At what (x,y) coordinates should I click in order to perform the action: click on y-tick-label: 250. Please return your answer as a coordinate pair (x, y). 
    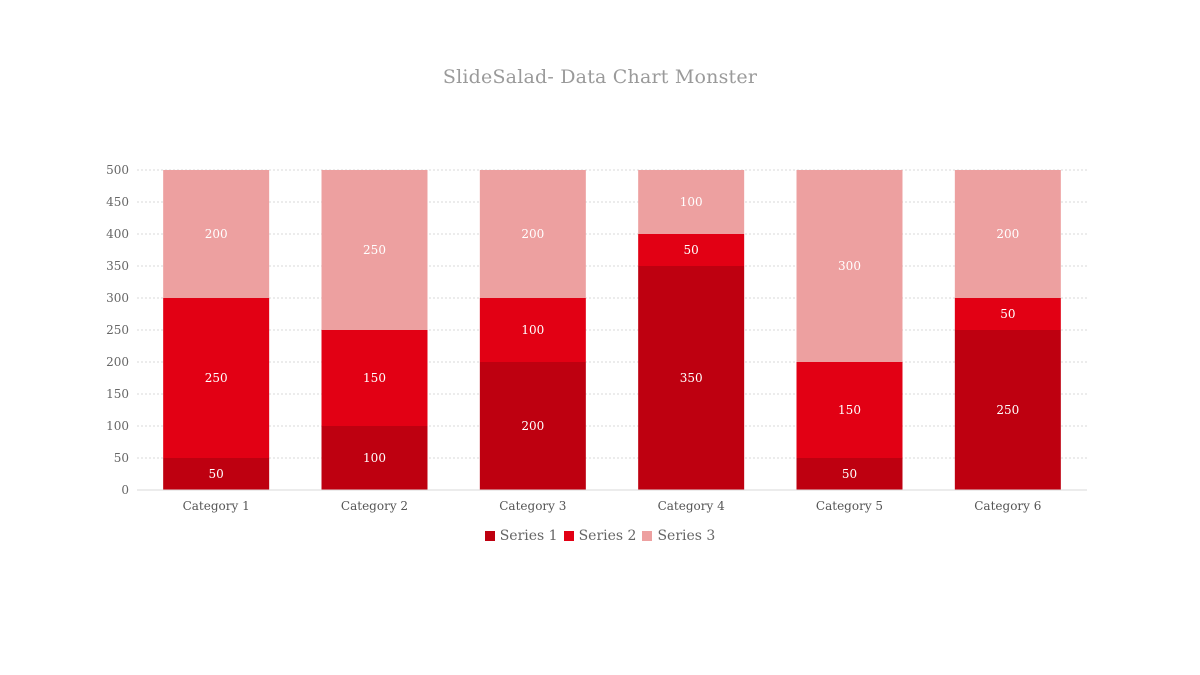
    Looking at the image, I should click on (117, 330).